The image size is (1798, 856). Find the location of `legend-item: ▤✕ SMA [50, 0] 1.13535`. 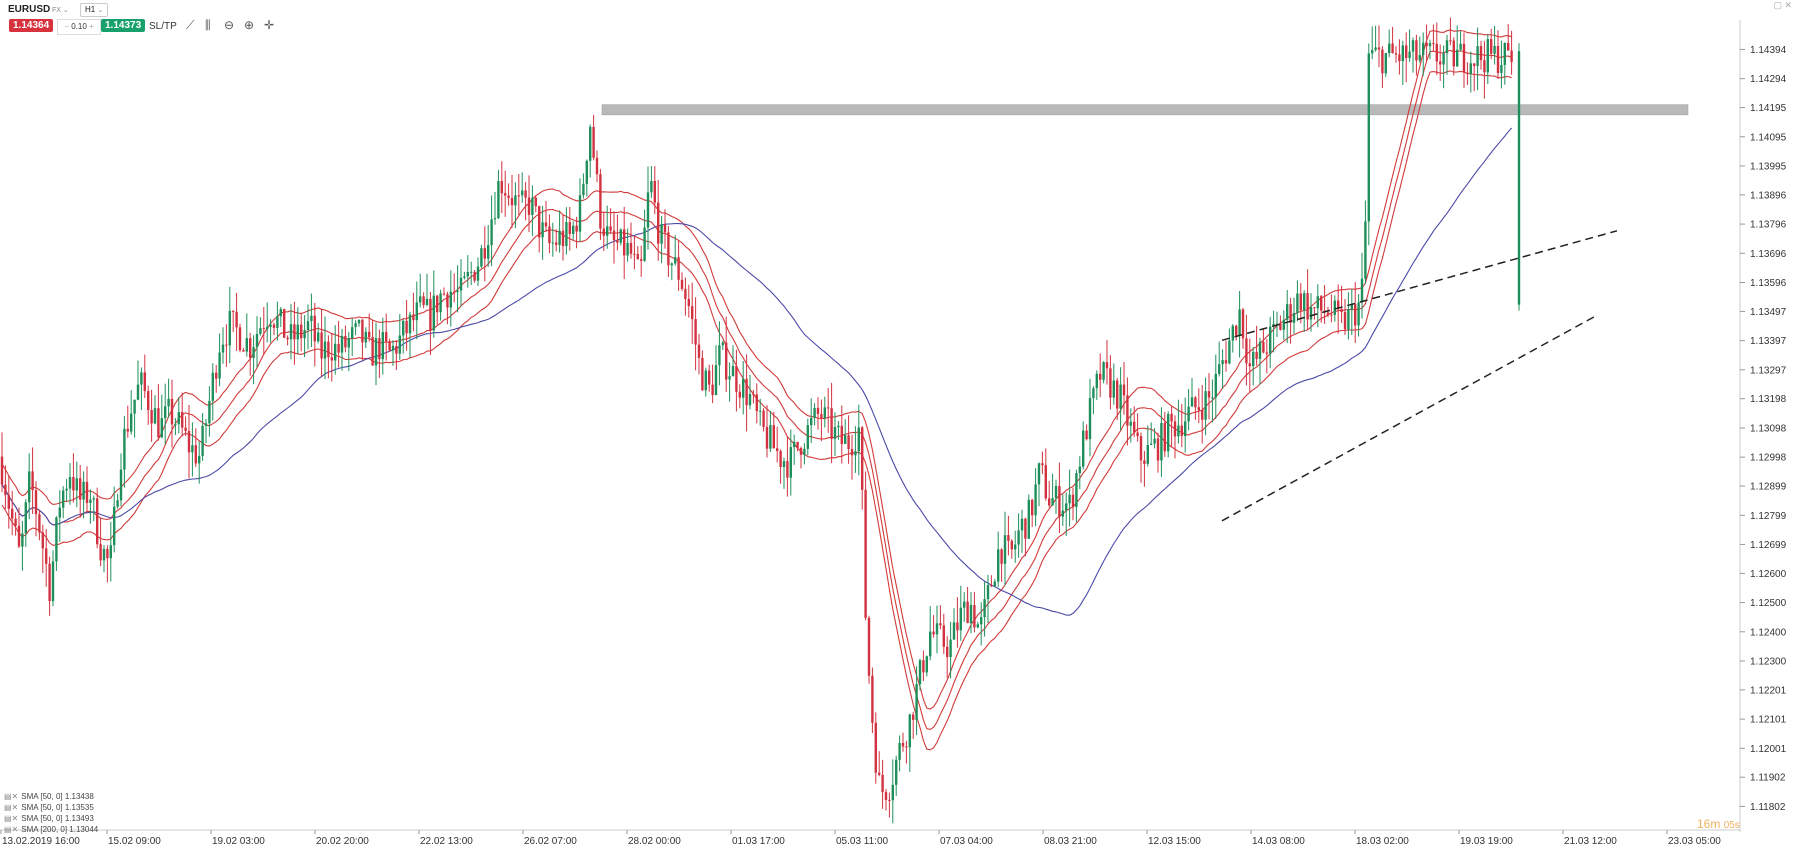

legend-item: ▤✕ SMA [50, 0] 1.13535 is located at coordinates (51, 807).